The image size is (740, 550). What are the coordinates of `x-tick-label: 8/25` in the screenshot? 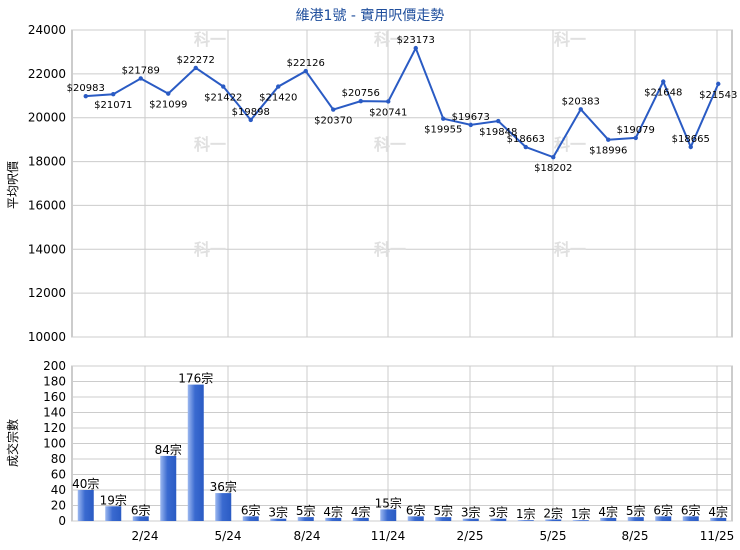 It's located at (635, 536).